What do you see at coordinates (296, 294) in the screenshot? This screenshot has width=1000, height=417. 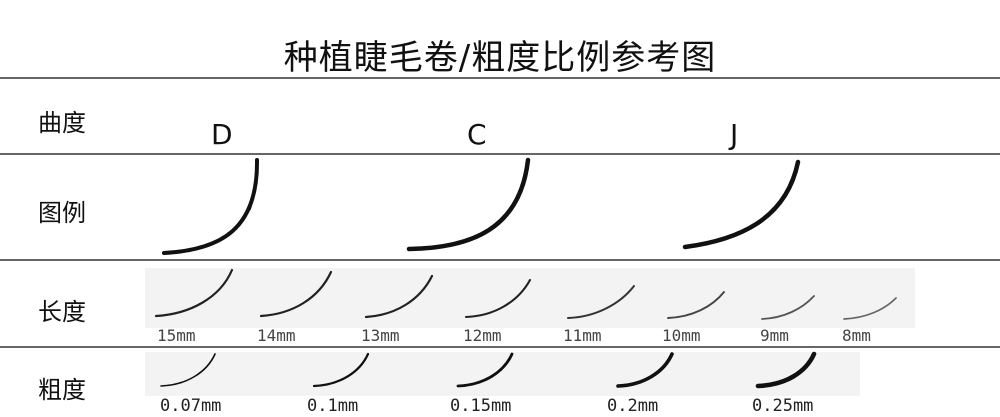 I see `length-lash-14mm` at bounding box center [296, 294].